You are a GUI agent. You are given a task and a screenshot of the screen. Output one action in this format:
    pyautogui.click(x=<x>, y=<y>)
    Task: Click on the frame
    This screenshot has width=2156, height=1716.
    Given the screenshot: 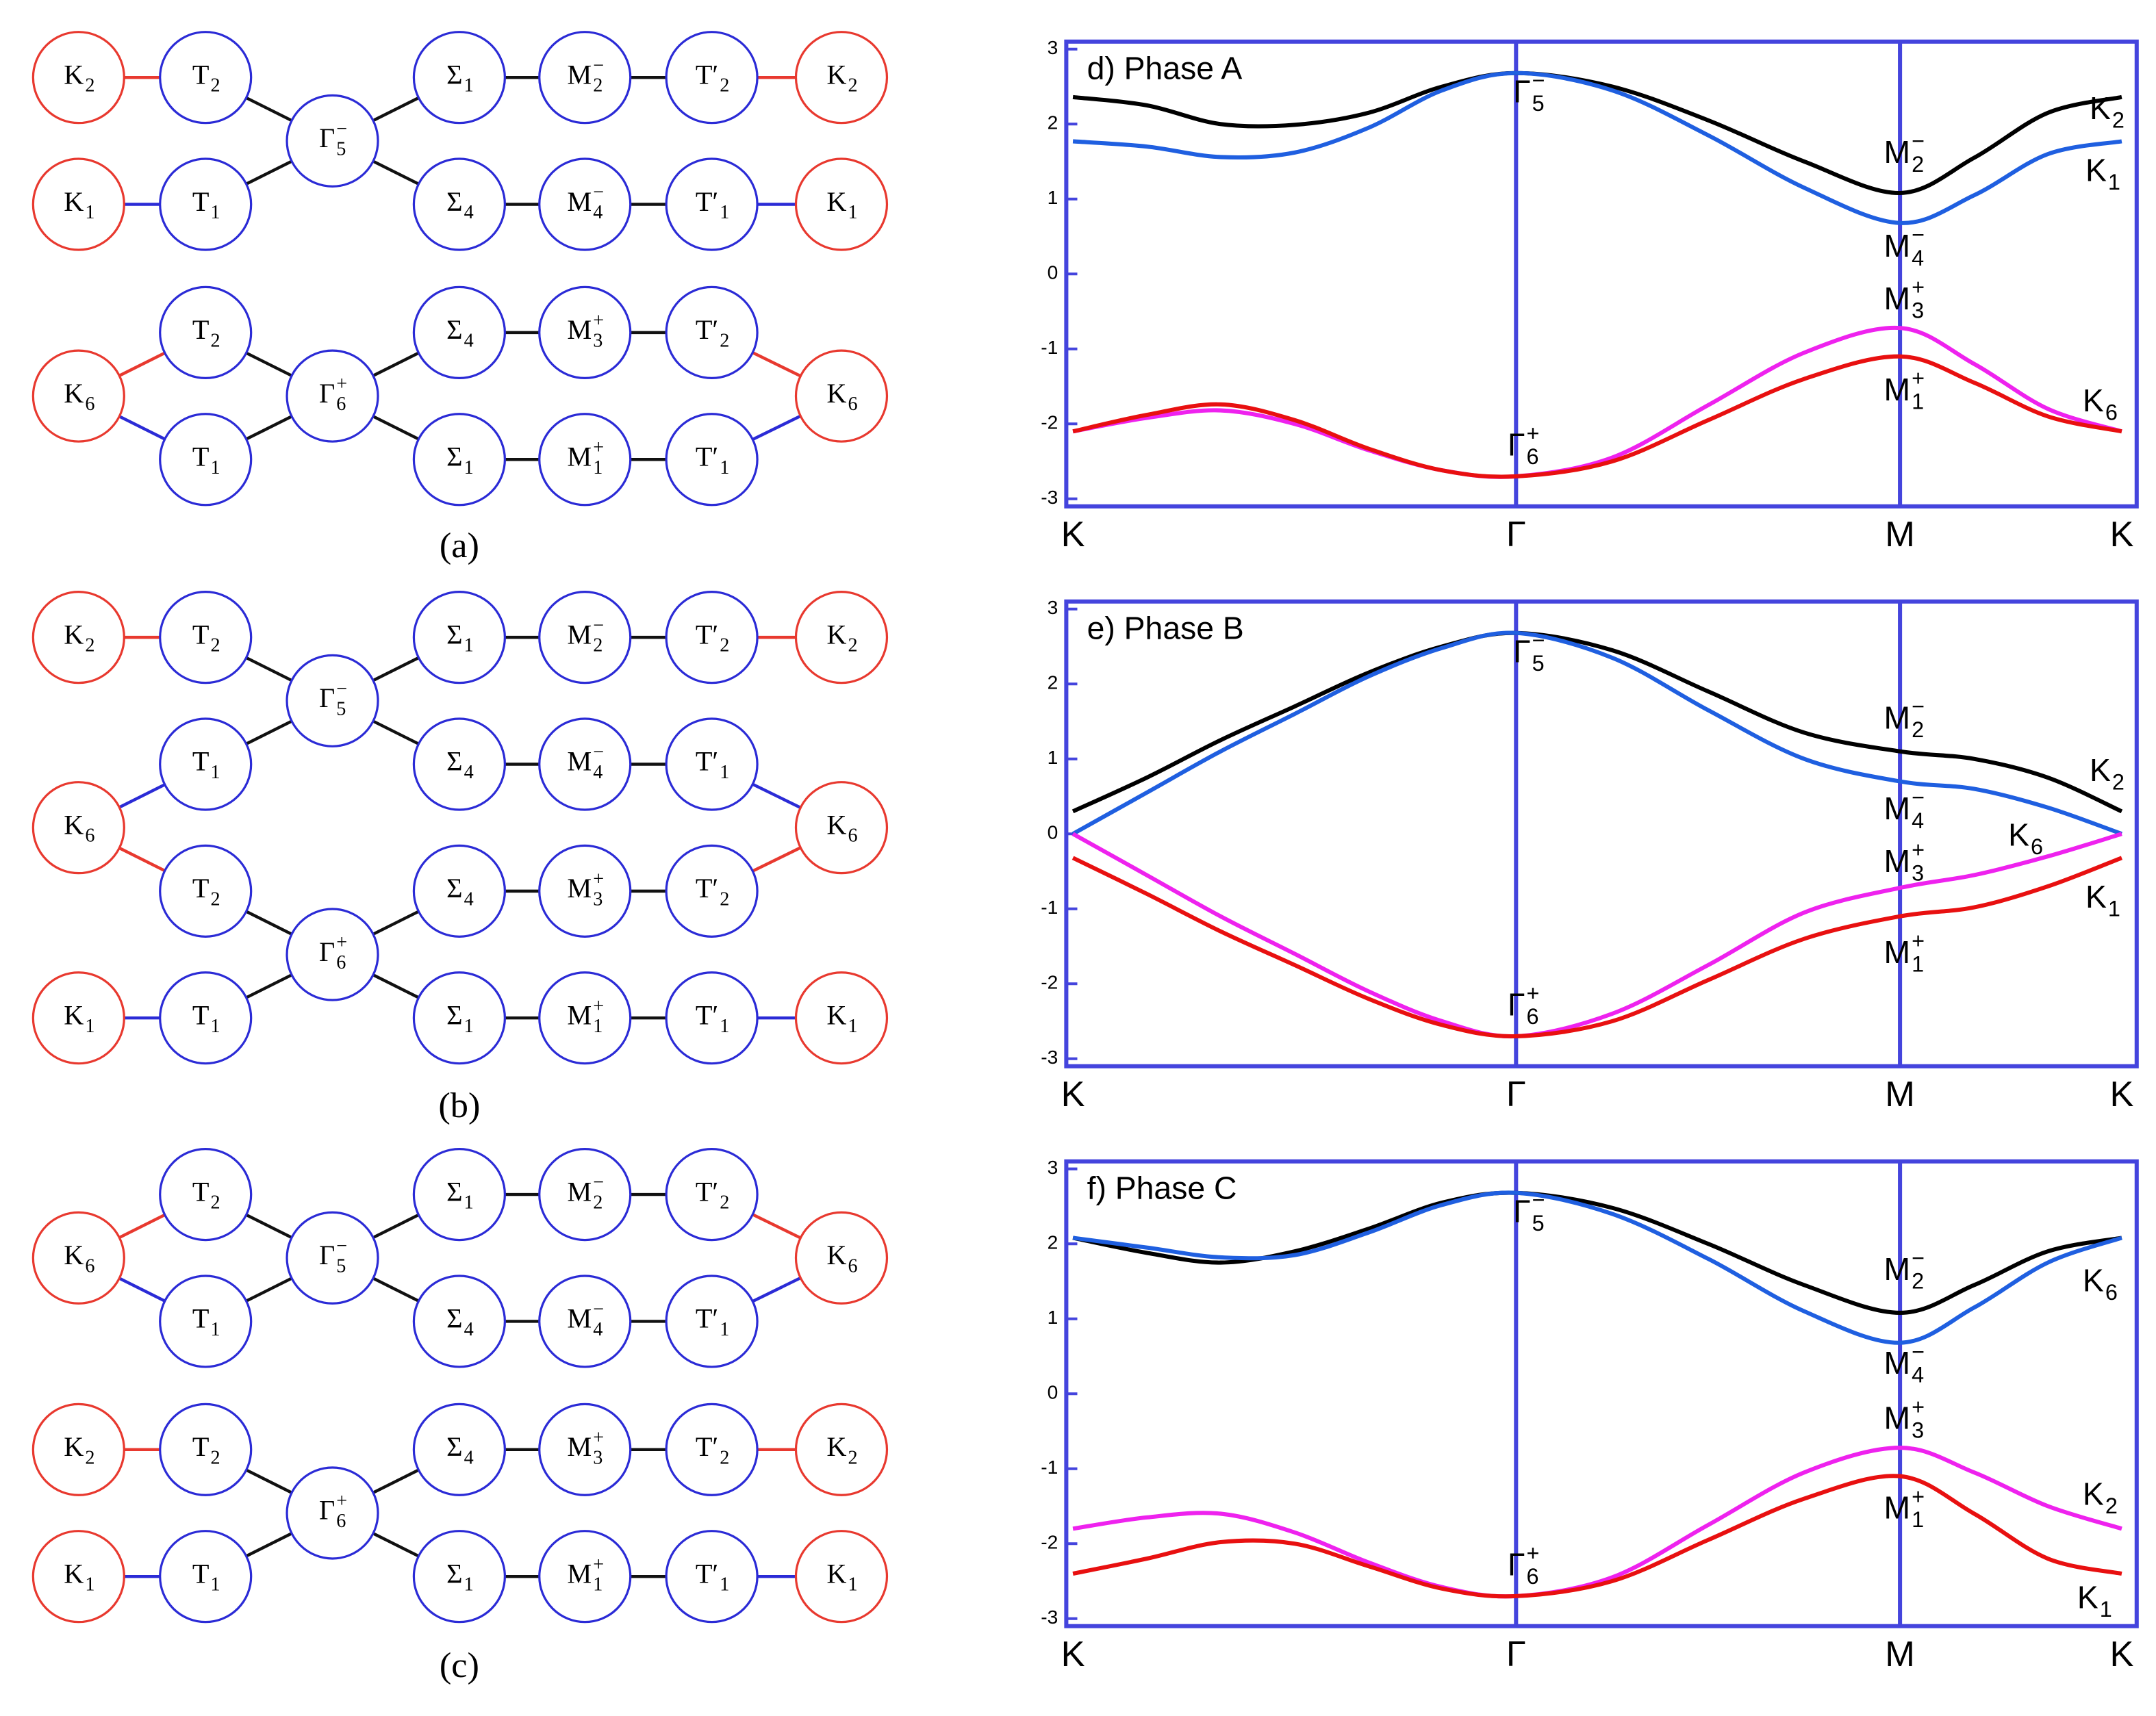 What is the action you would take?
    pyautogui.click(x=1601, y=1393)
    